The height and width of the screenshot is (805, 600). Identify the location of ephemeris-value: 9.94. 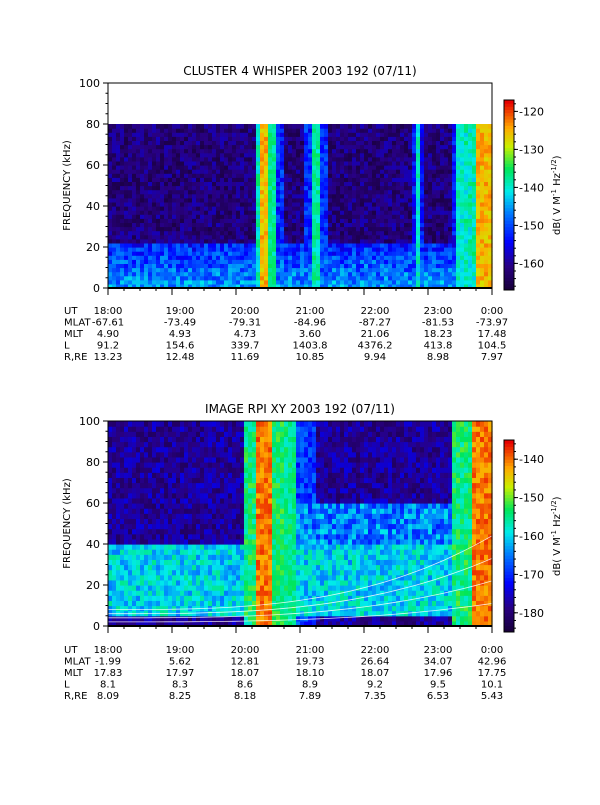
(375, 357).